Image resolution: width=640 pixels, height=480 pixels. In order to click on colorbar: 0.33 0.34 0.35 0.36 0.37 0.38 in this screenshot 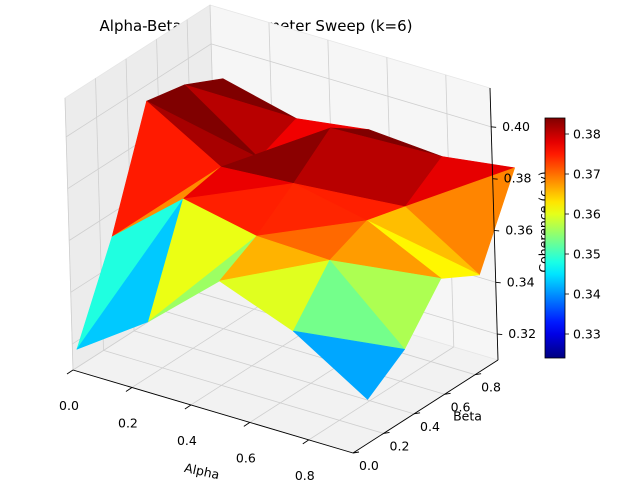, I will do `click(572, 238)`.